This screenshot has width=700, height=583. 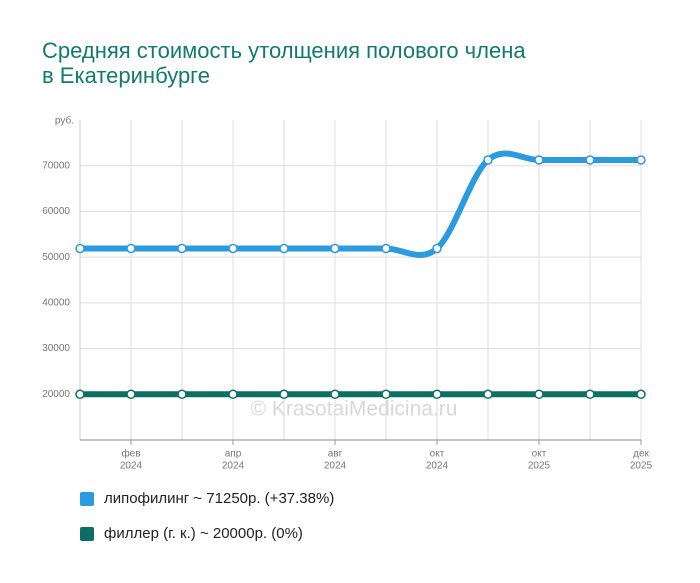 What do you see at coordinates (56, 348) in the screenshot?
I see `y-tick-label: 30000` at bounding box center [56, 348].